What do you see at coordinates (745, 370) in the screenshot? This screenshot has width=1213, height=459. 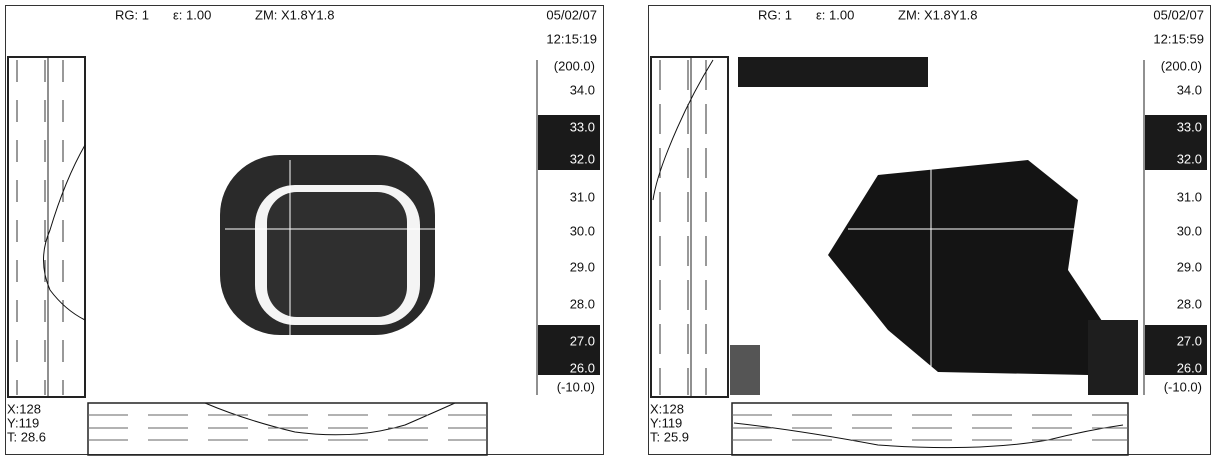 I see `blob-left` at bounding box center [745, 370].